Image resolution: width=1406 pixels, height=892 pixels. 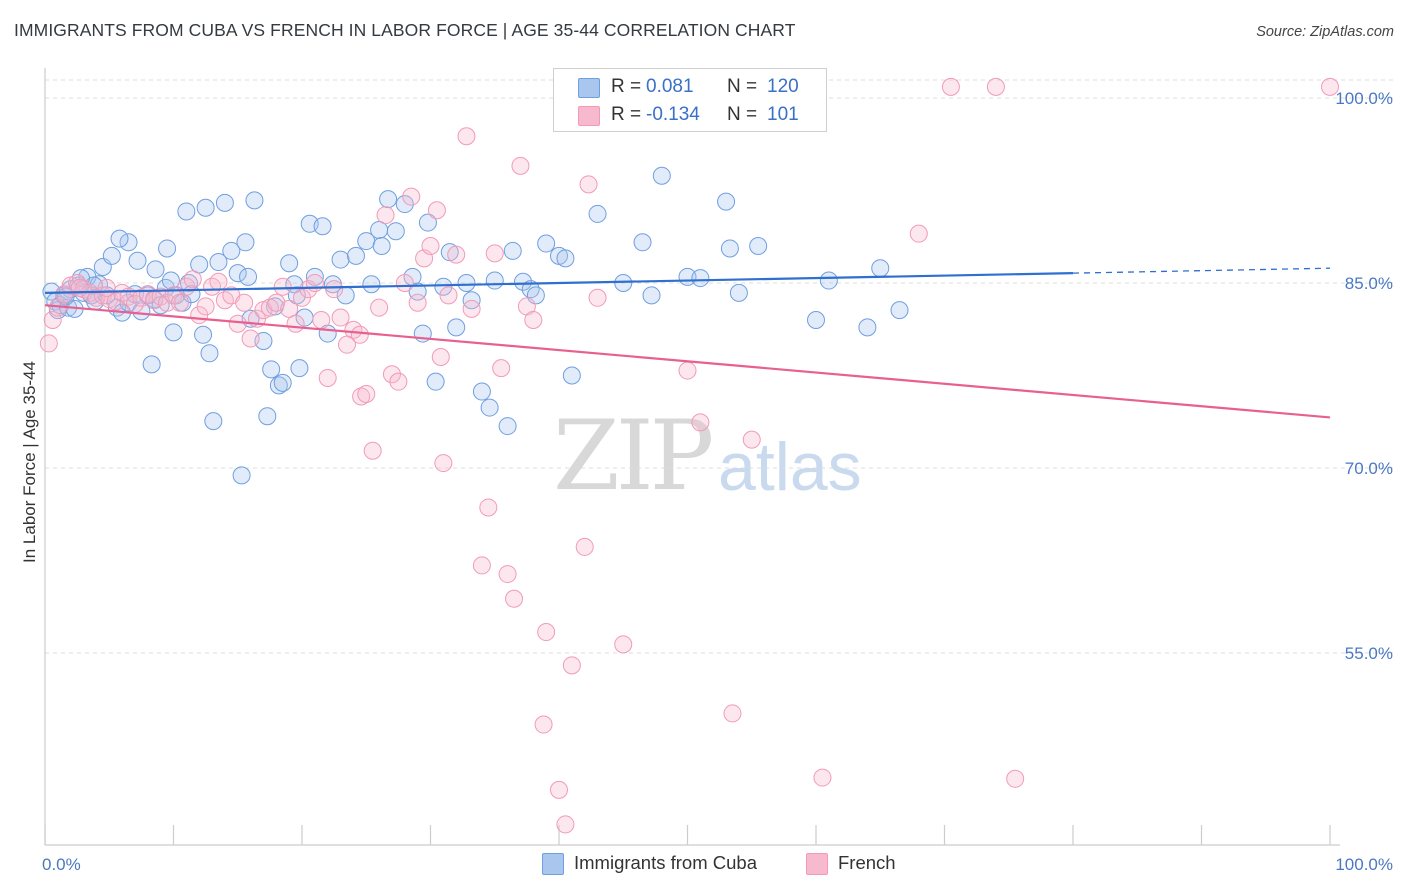 What do you see at coordinates (1364, 98) in the screenshot?
I see `y-tick-label: 100.0%` at bounding box center [1364, 98].